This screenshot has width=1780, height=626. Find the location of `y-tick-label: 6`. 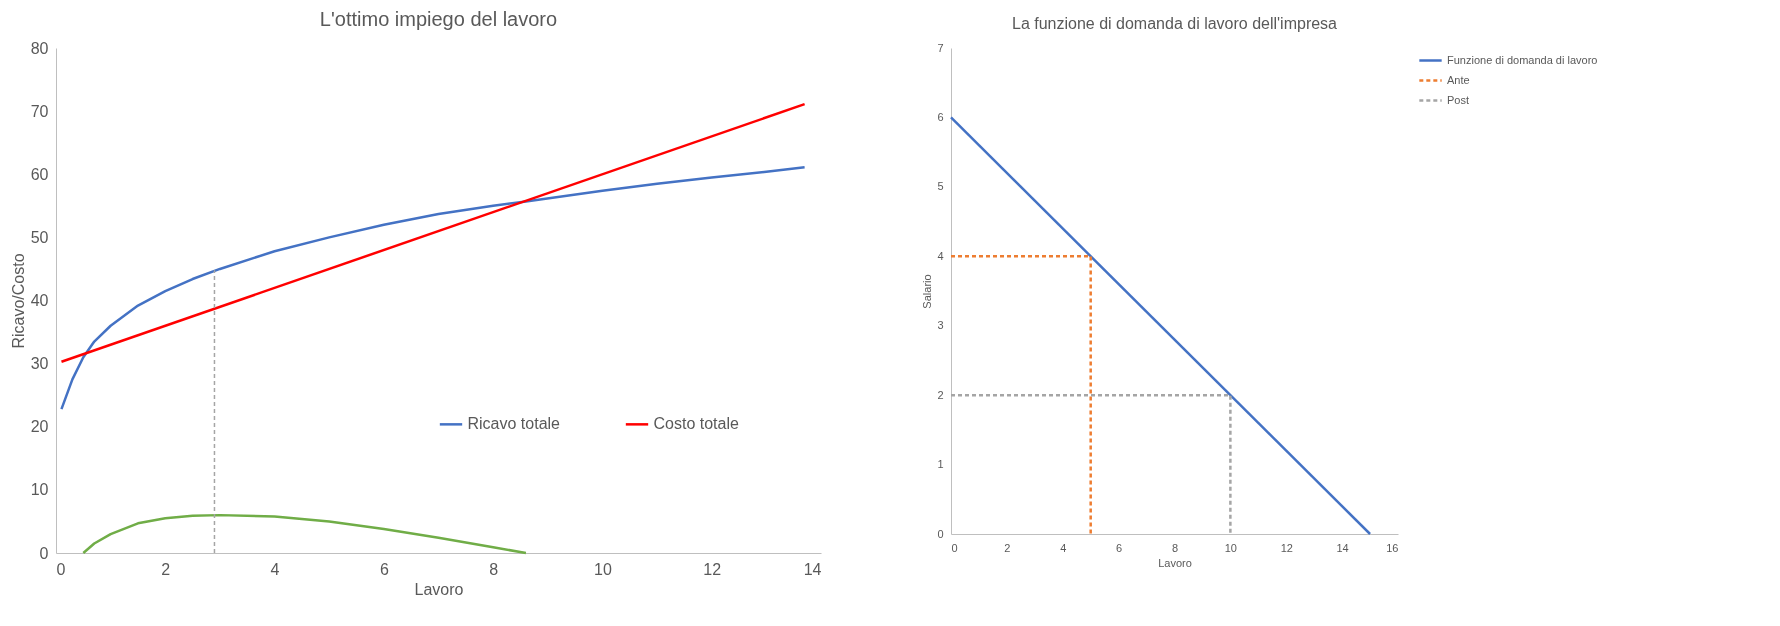

y-tick-label: 6 is located at coordinates (940, 116).